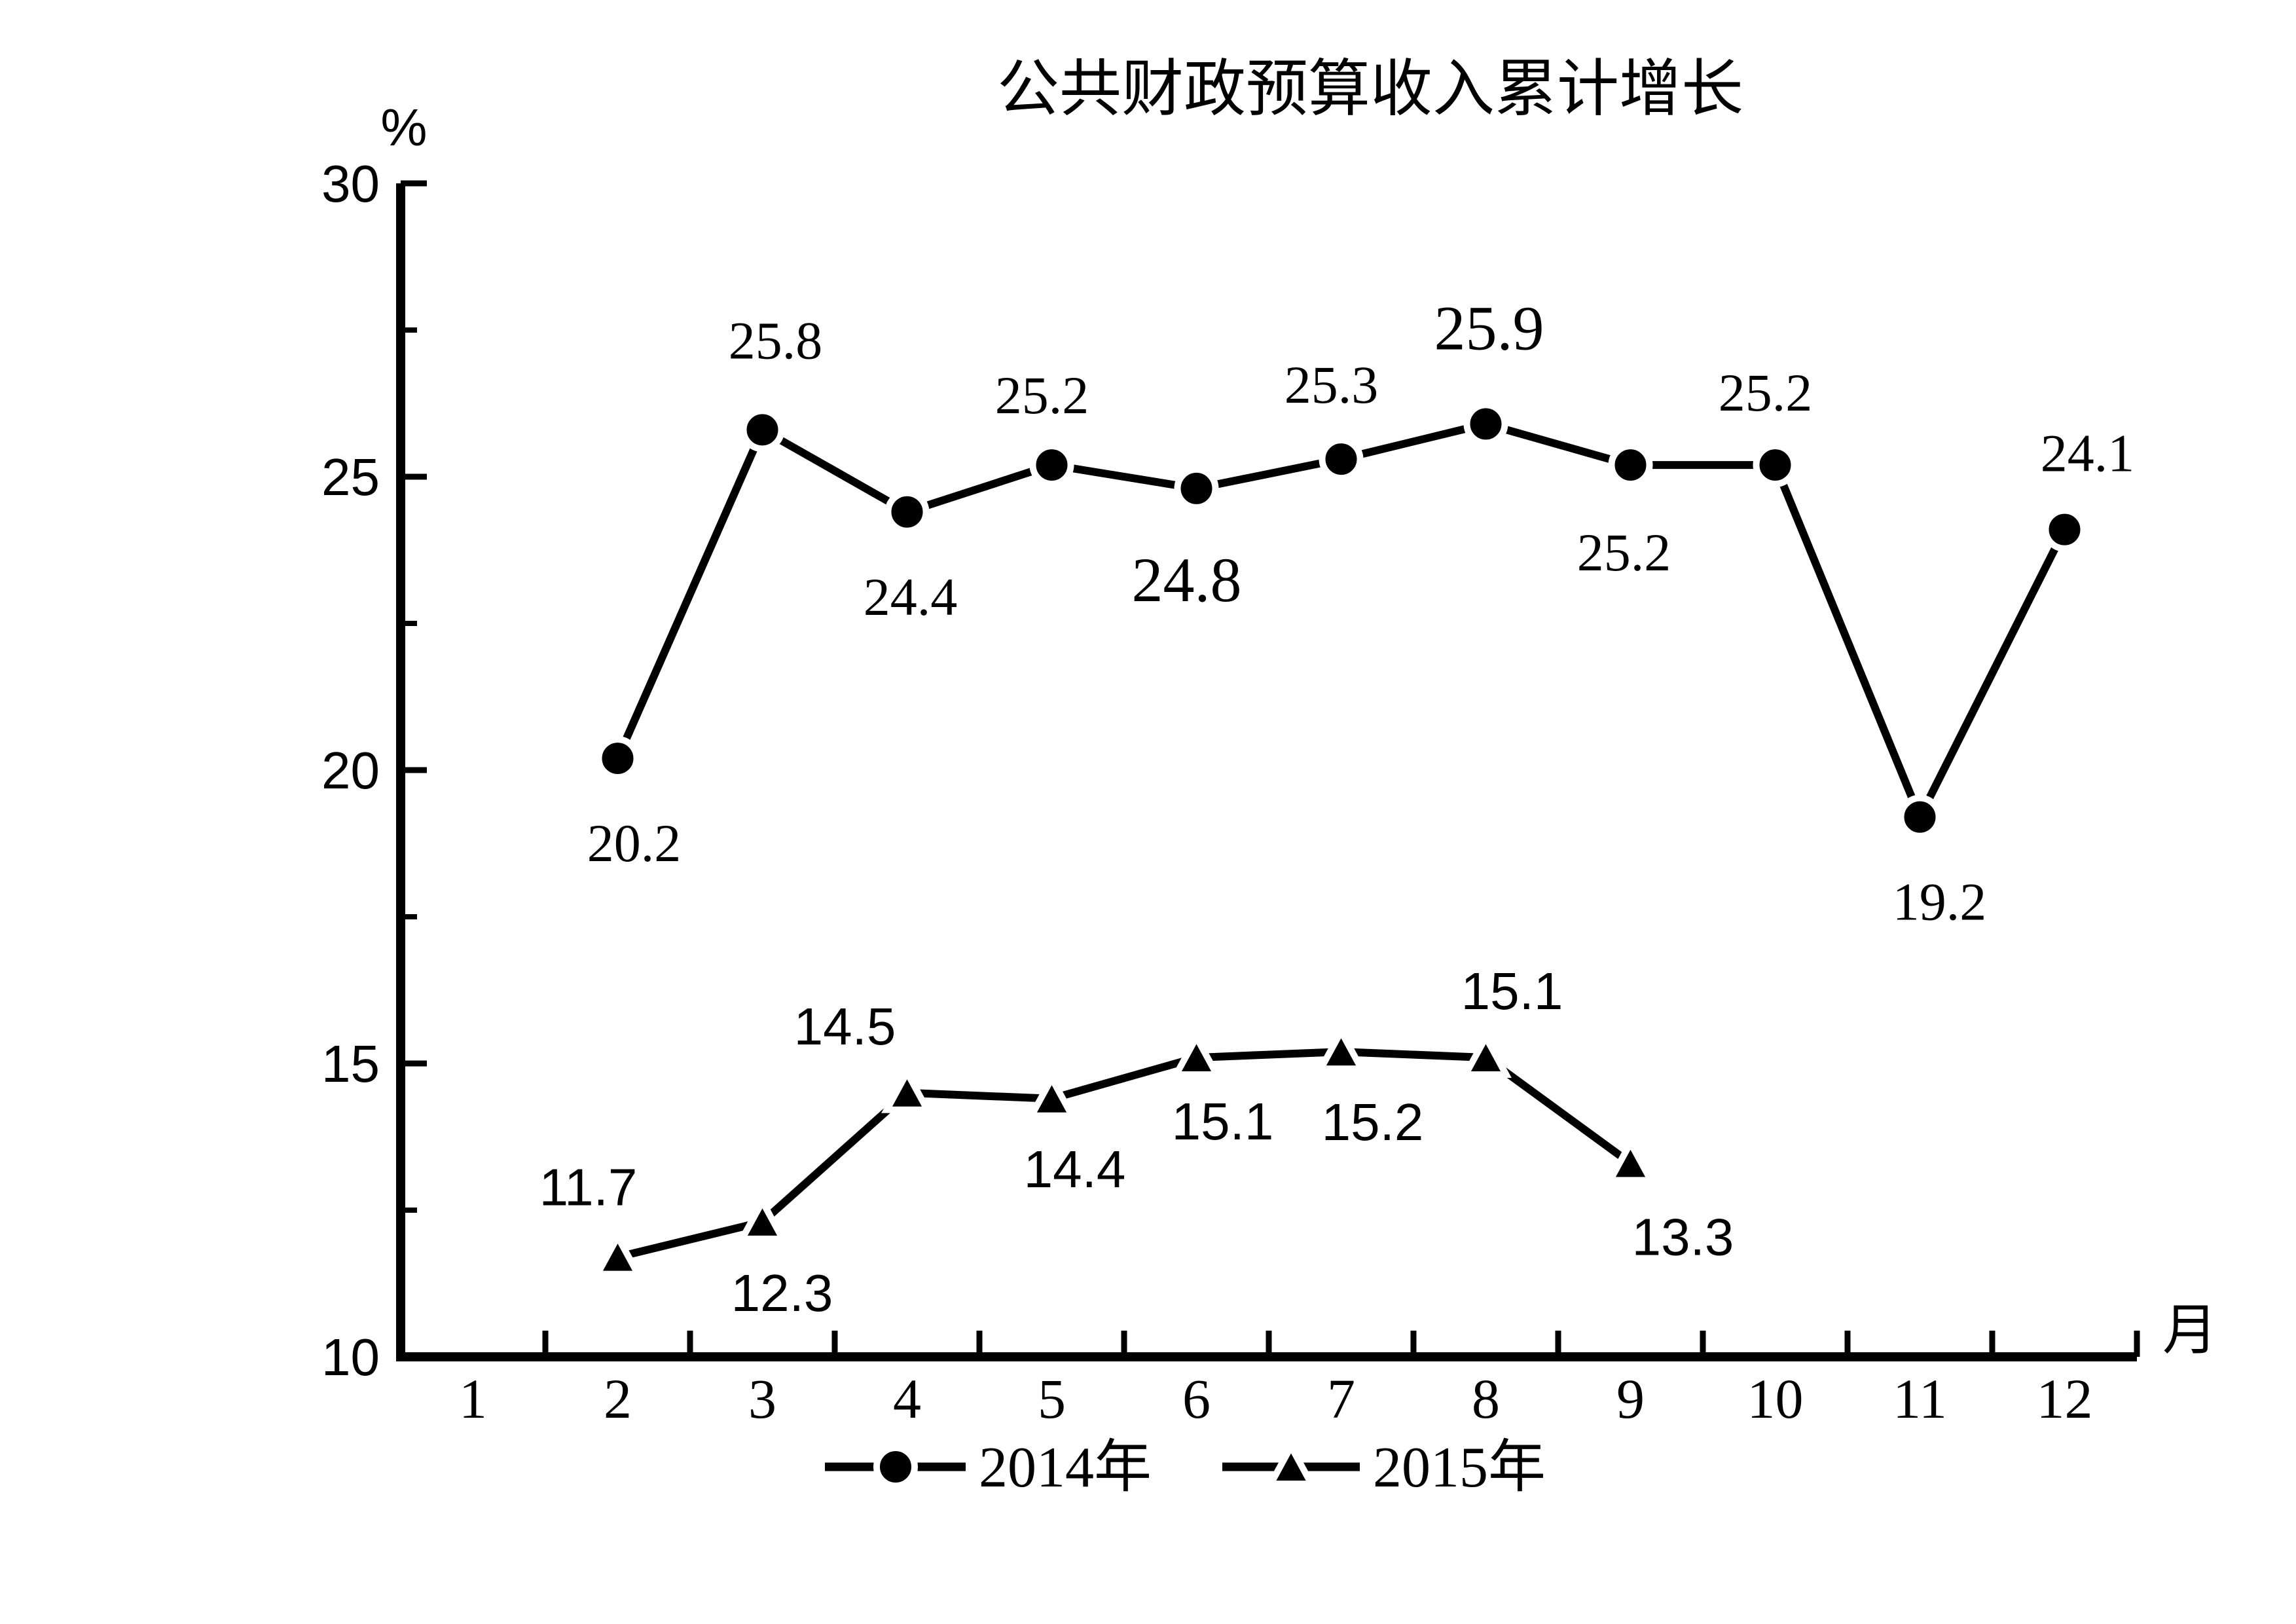 The image size is (2296, 1624). What do you see at coordinates (845, 1026) in the screenshot?
I see `data-point-label: 14.5` at bounding box center [845, 1026].